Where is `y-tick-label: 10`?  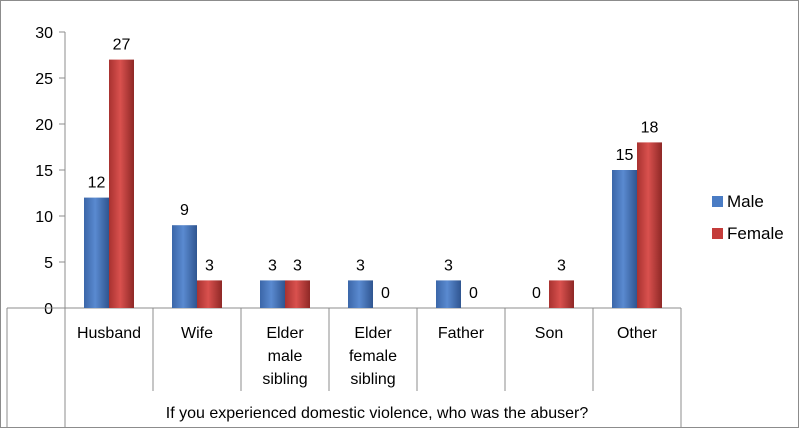
y-tick-label: 10 is located at coordinates (44, 217).